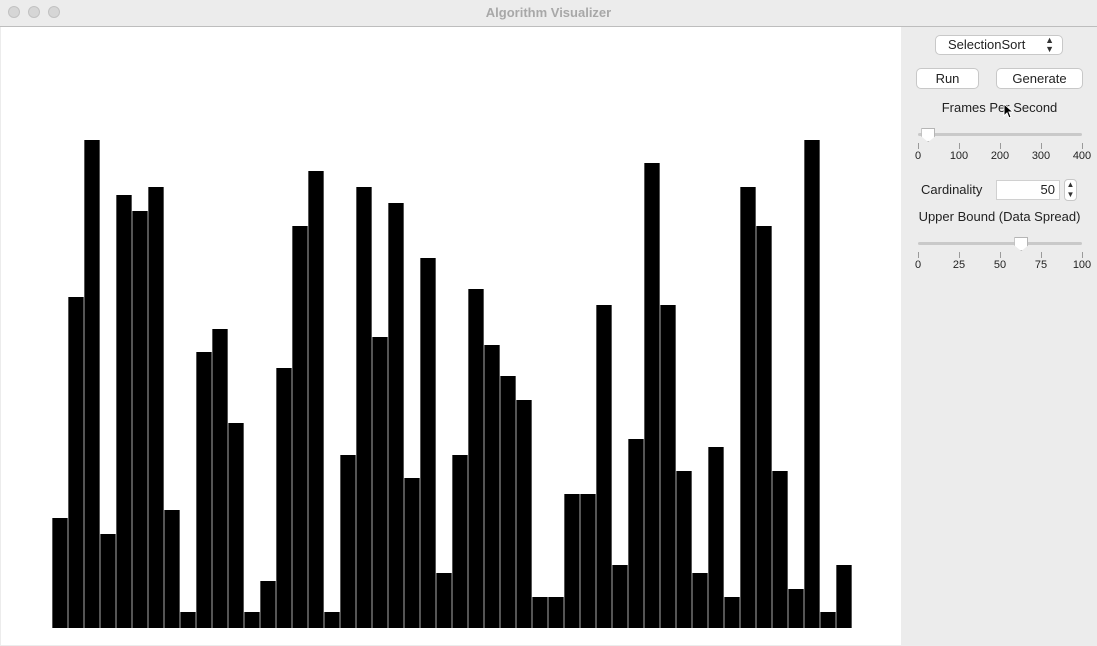 The width and height of the screenshot is (1097, 646). I want to click on upper-bound-slider, so click(1000, 243).